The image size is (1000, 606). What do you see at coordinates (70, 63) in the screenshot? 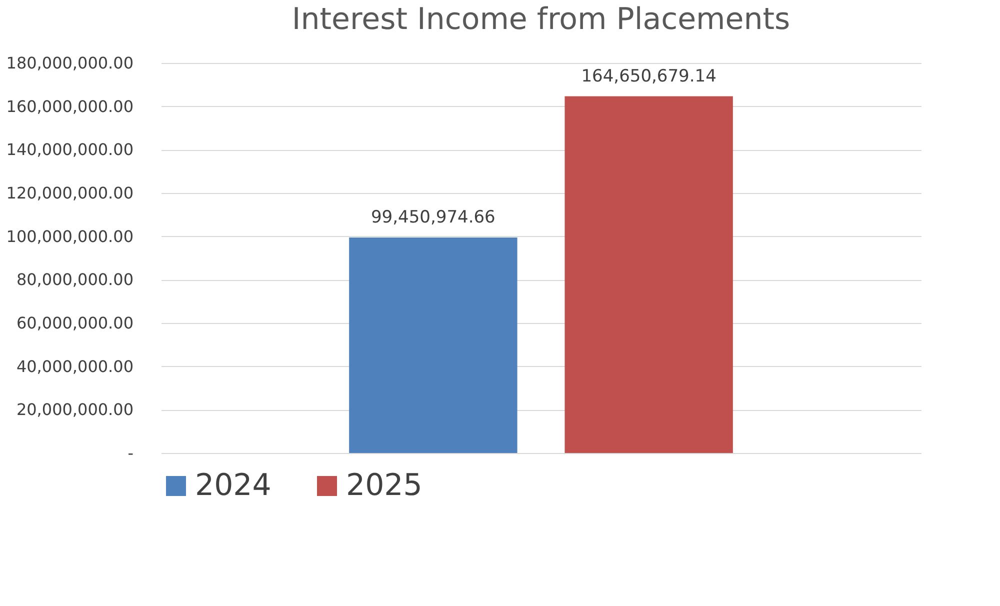
I see `y-tick-label: 180,000,000.00` at bounding box center [70, 63].